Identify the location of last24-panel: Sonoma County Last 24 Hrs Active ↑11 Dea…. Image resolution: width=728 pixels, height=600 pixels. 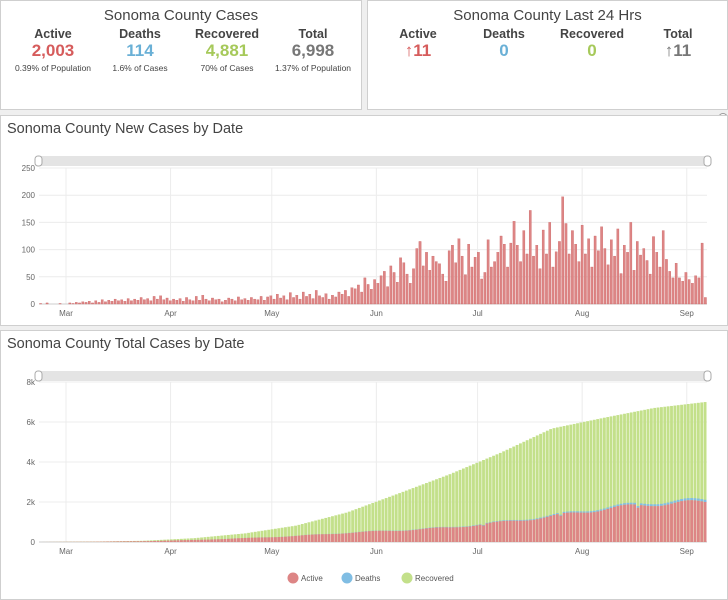
(547, 55).